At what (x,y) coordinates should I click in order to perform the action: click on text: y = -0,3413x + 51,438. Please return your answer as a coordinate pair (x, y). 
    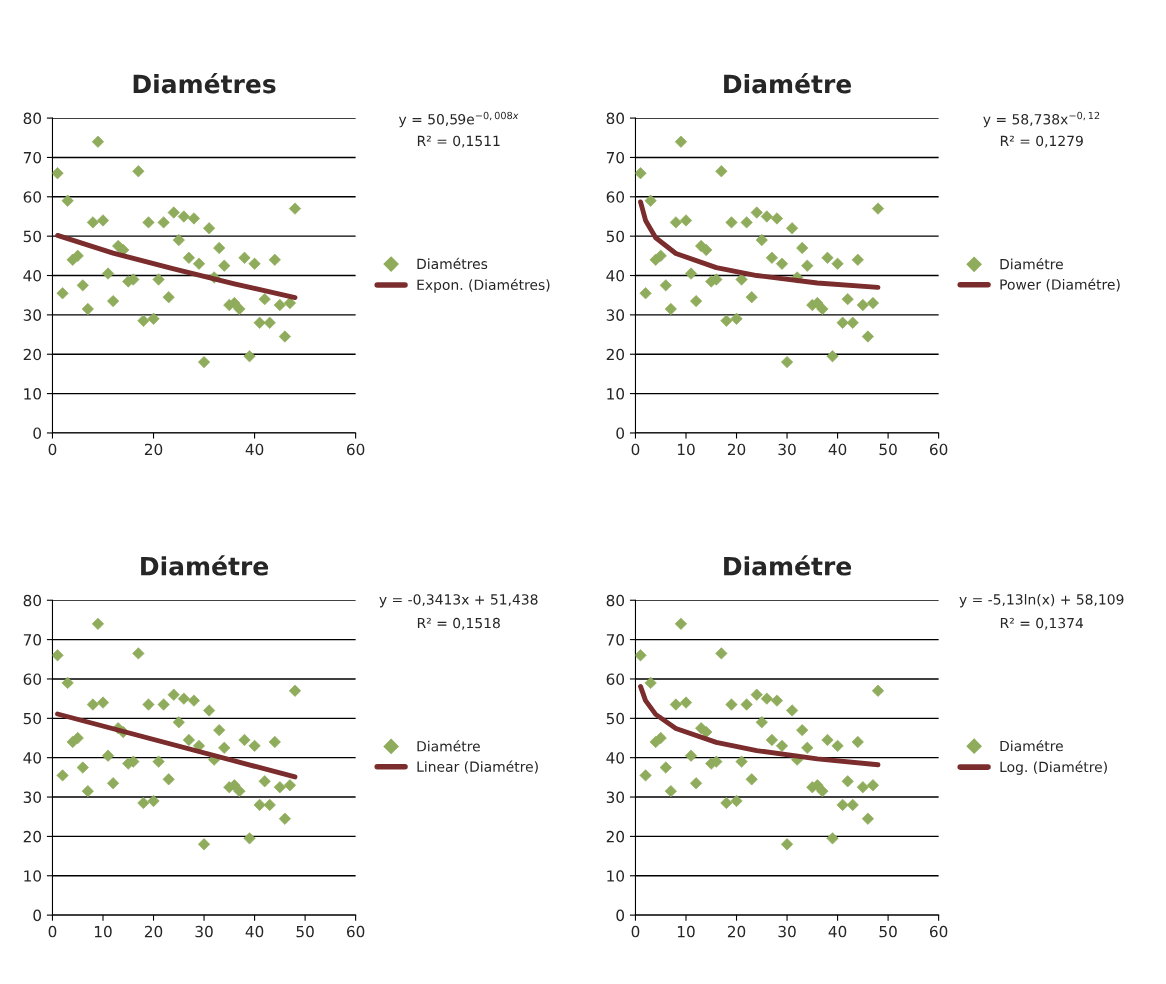
    Looking at the image, I should click on (458, 601).